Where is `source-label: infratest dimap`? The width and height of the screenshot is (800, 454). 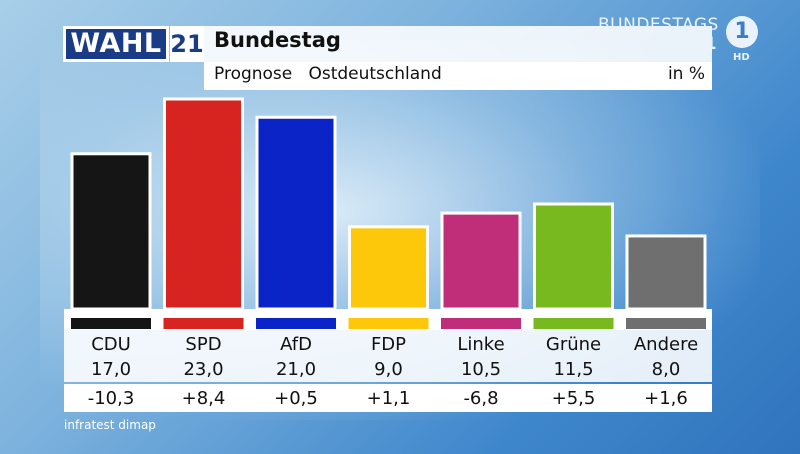 source-label: infratest dimap is located at coordinates (110, 425).